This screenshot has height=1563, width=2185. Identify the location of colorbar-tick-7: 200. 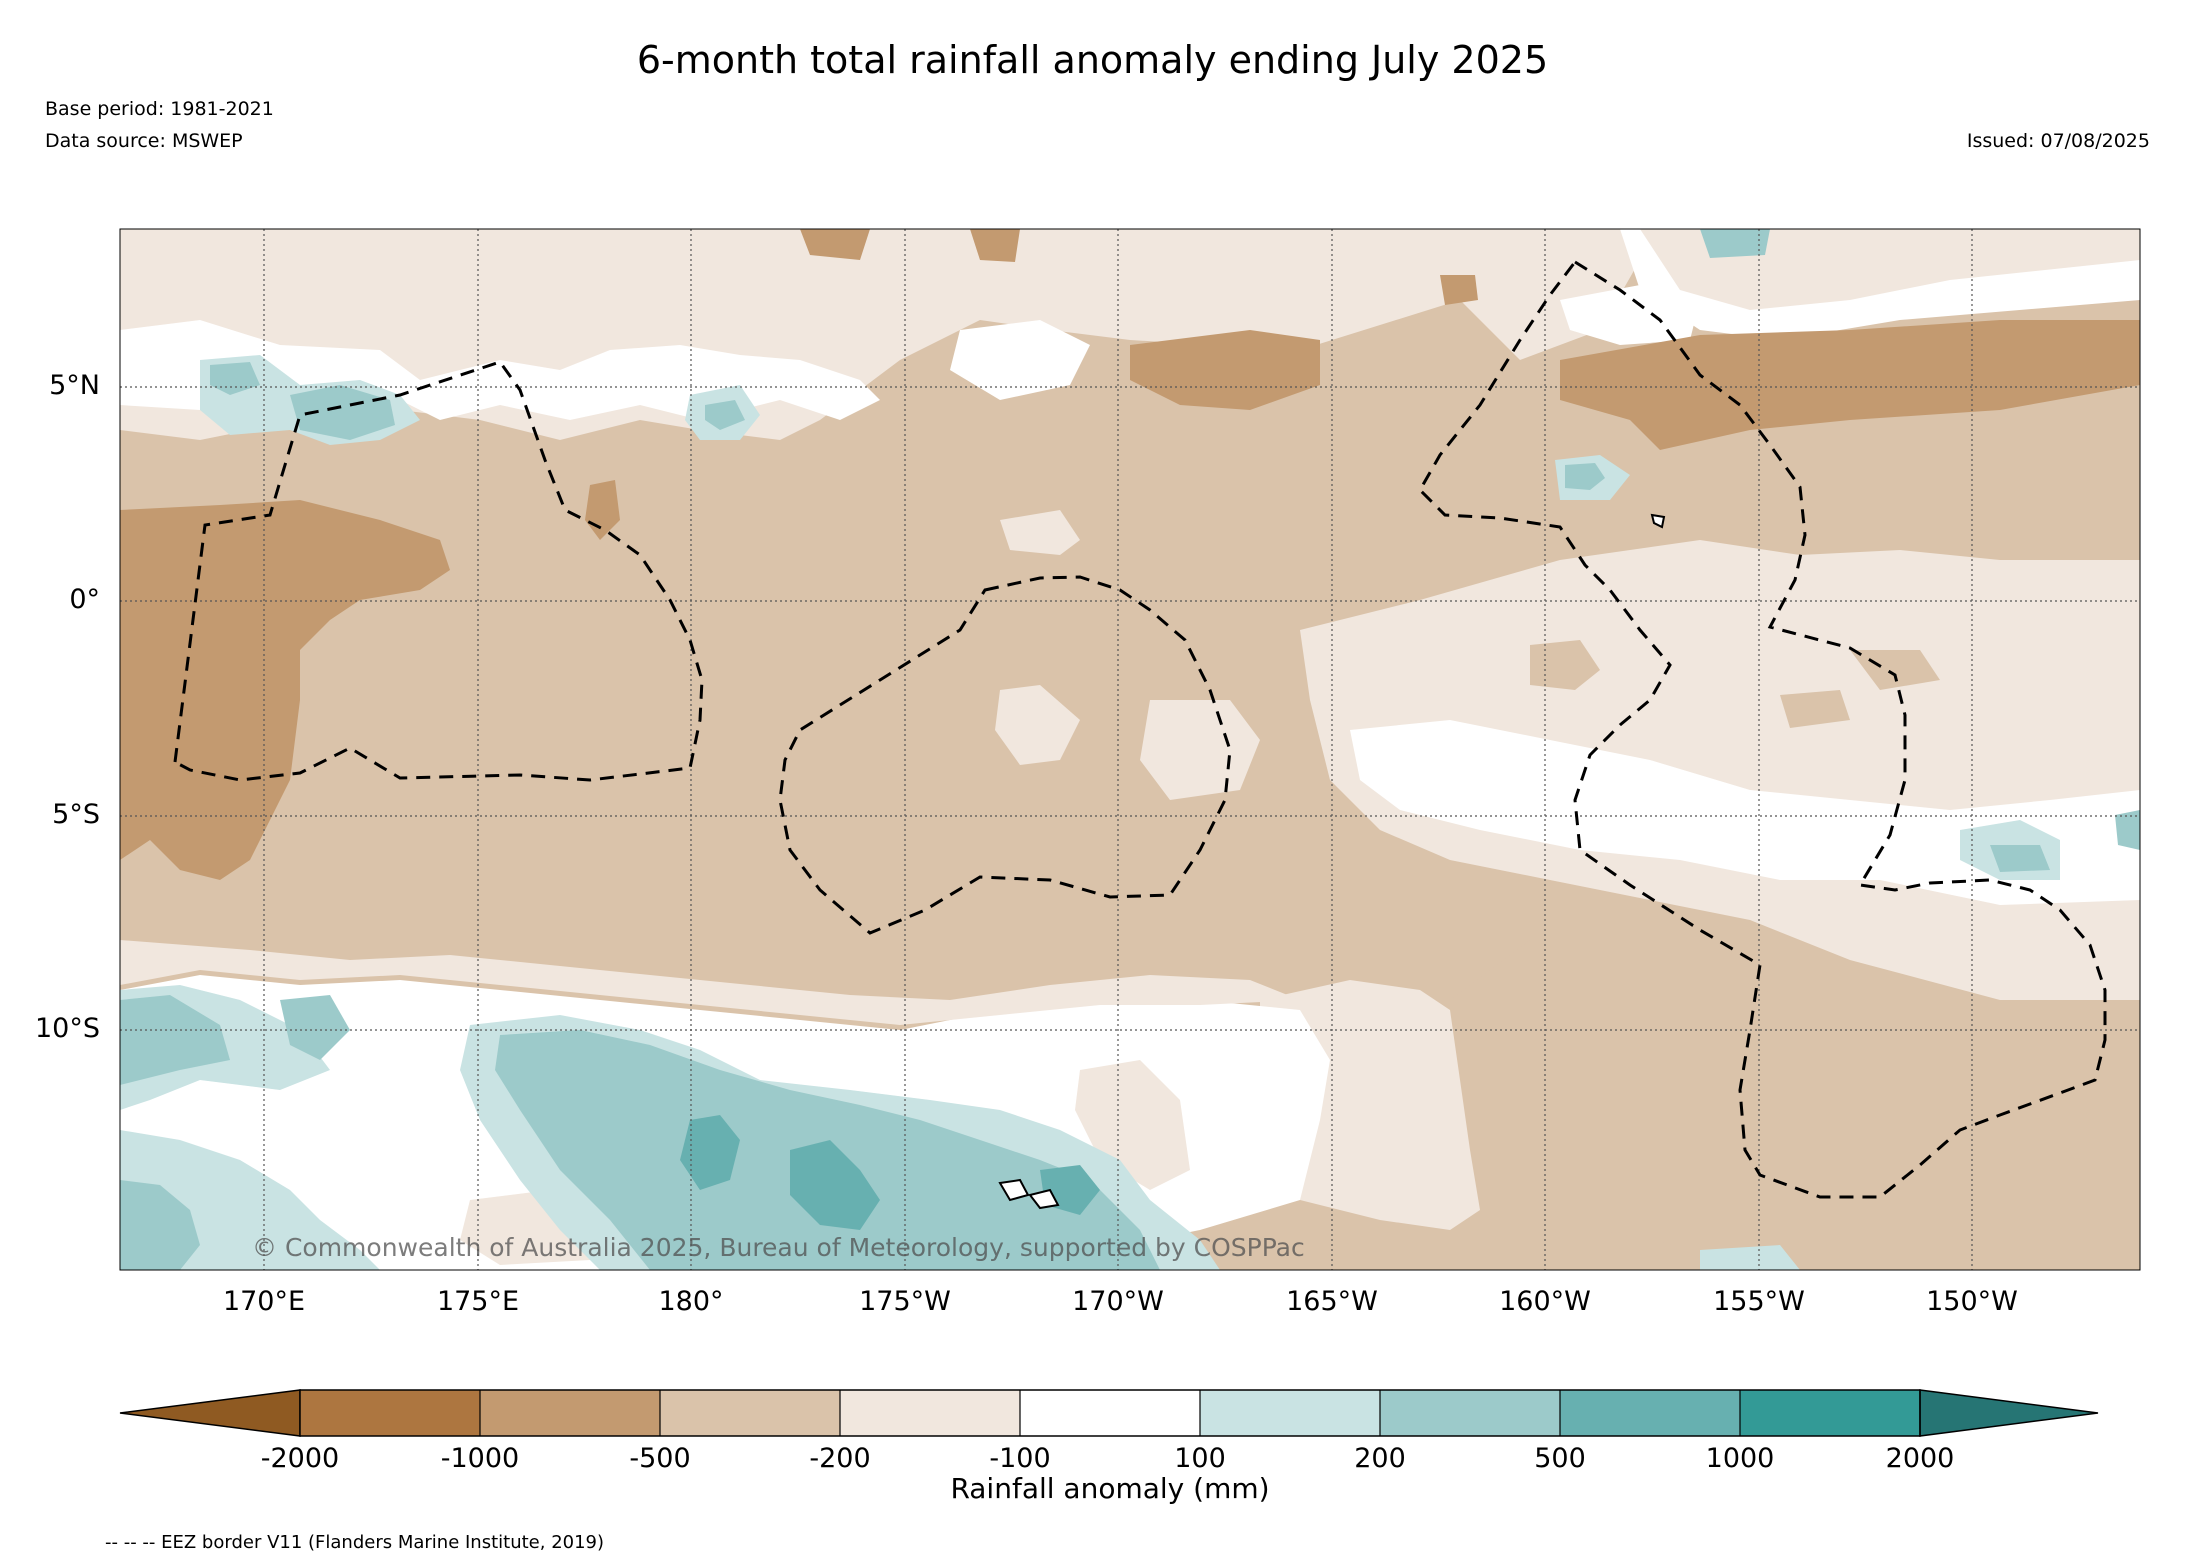
(1380, 1458).